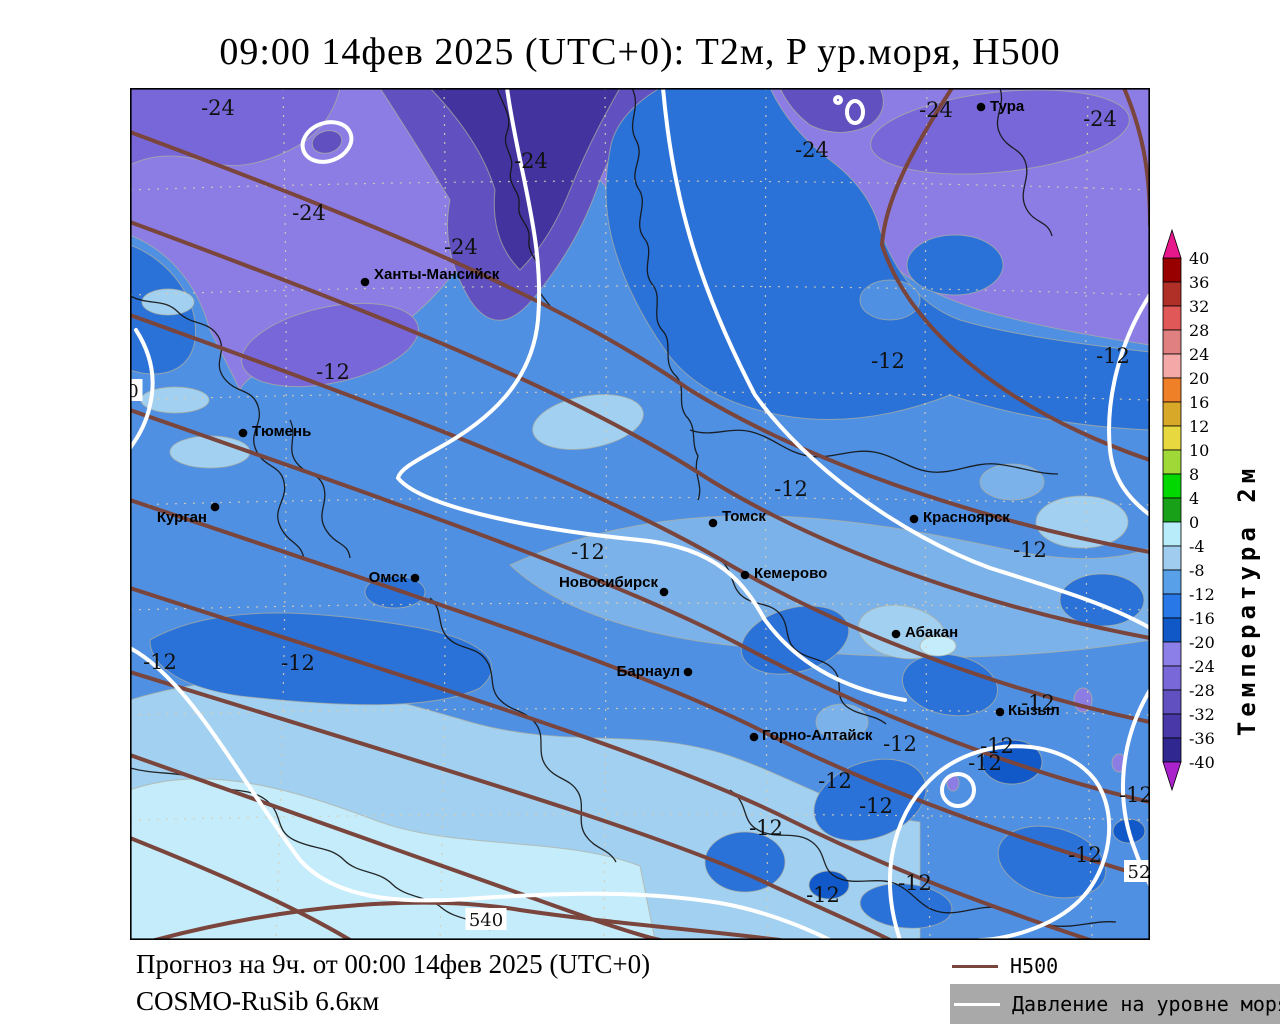 The height and width of the screenshot is (1024, 1280). I want to click on city-label: Тюмень, so click(281, 431).